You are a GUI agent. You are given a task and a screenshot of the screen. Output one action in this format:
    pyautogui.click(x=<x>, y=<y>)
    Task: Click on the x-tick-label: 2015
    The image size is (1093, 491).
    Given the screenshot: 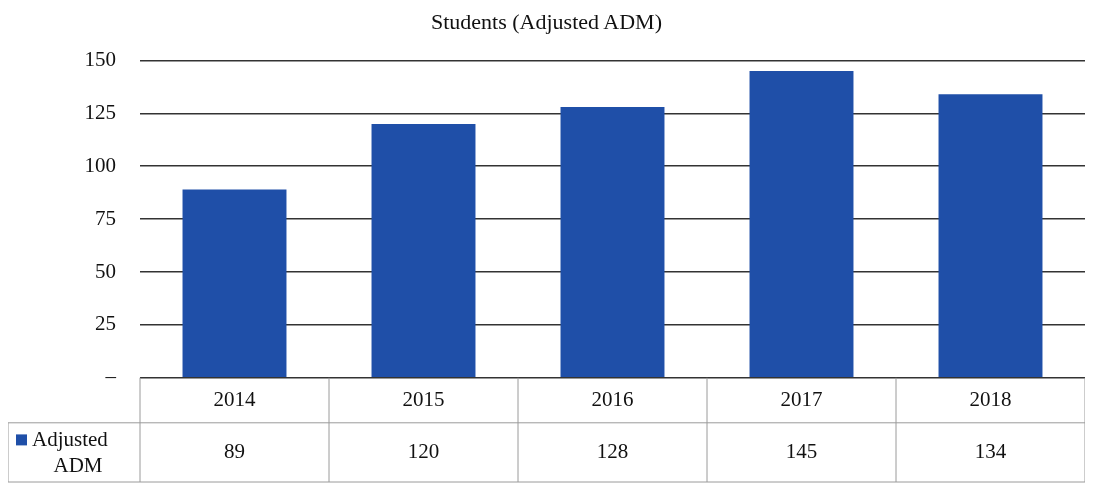 What is the action you would take?
    pyautogui.click(x=423, y=398)
    